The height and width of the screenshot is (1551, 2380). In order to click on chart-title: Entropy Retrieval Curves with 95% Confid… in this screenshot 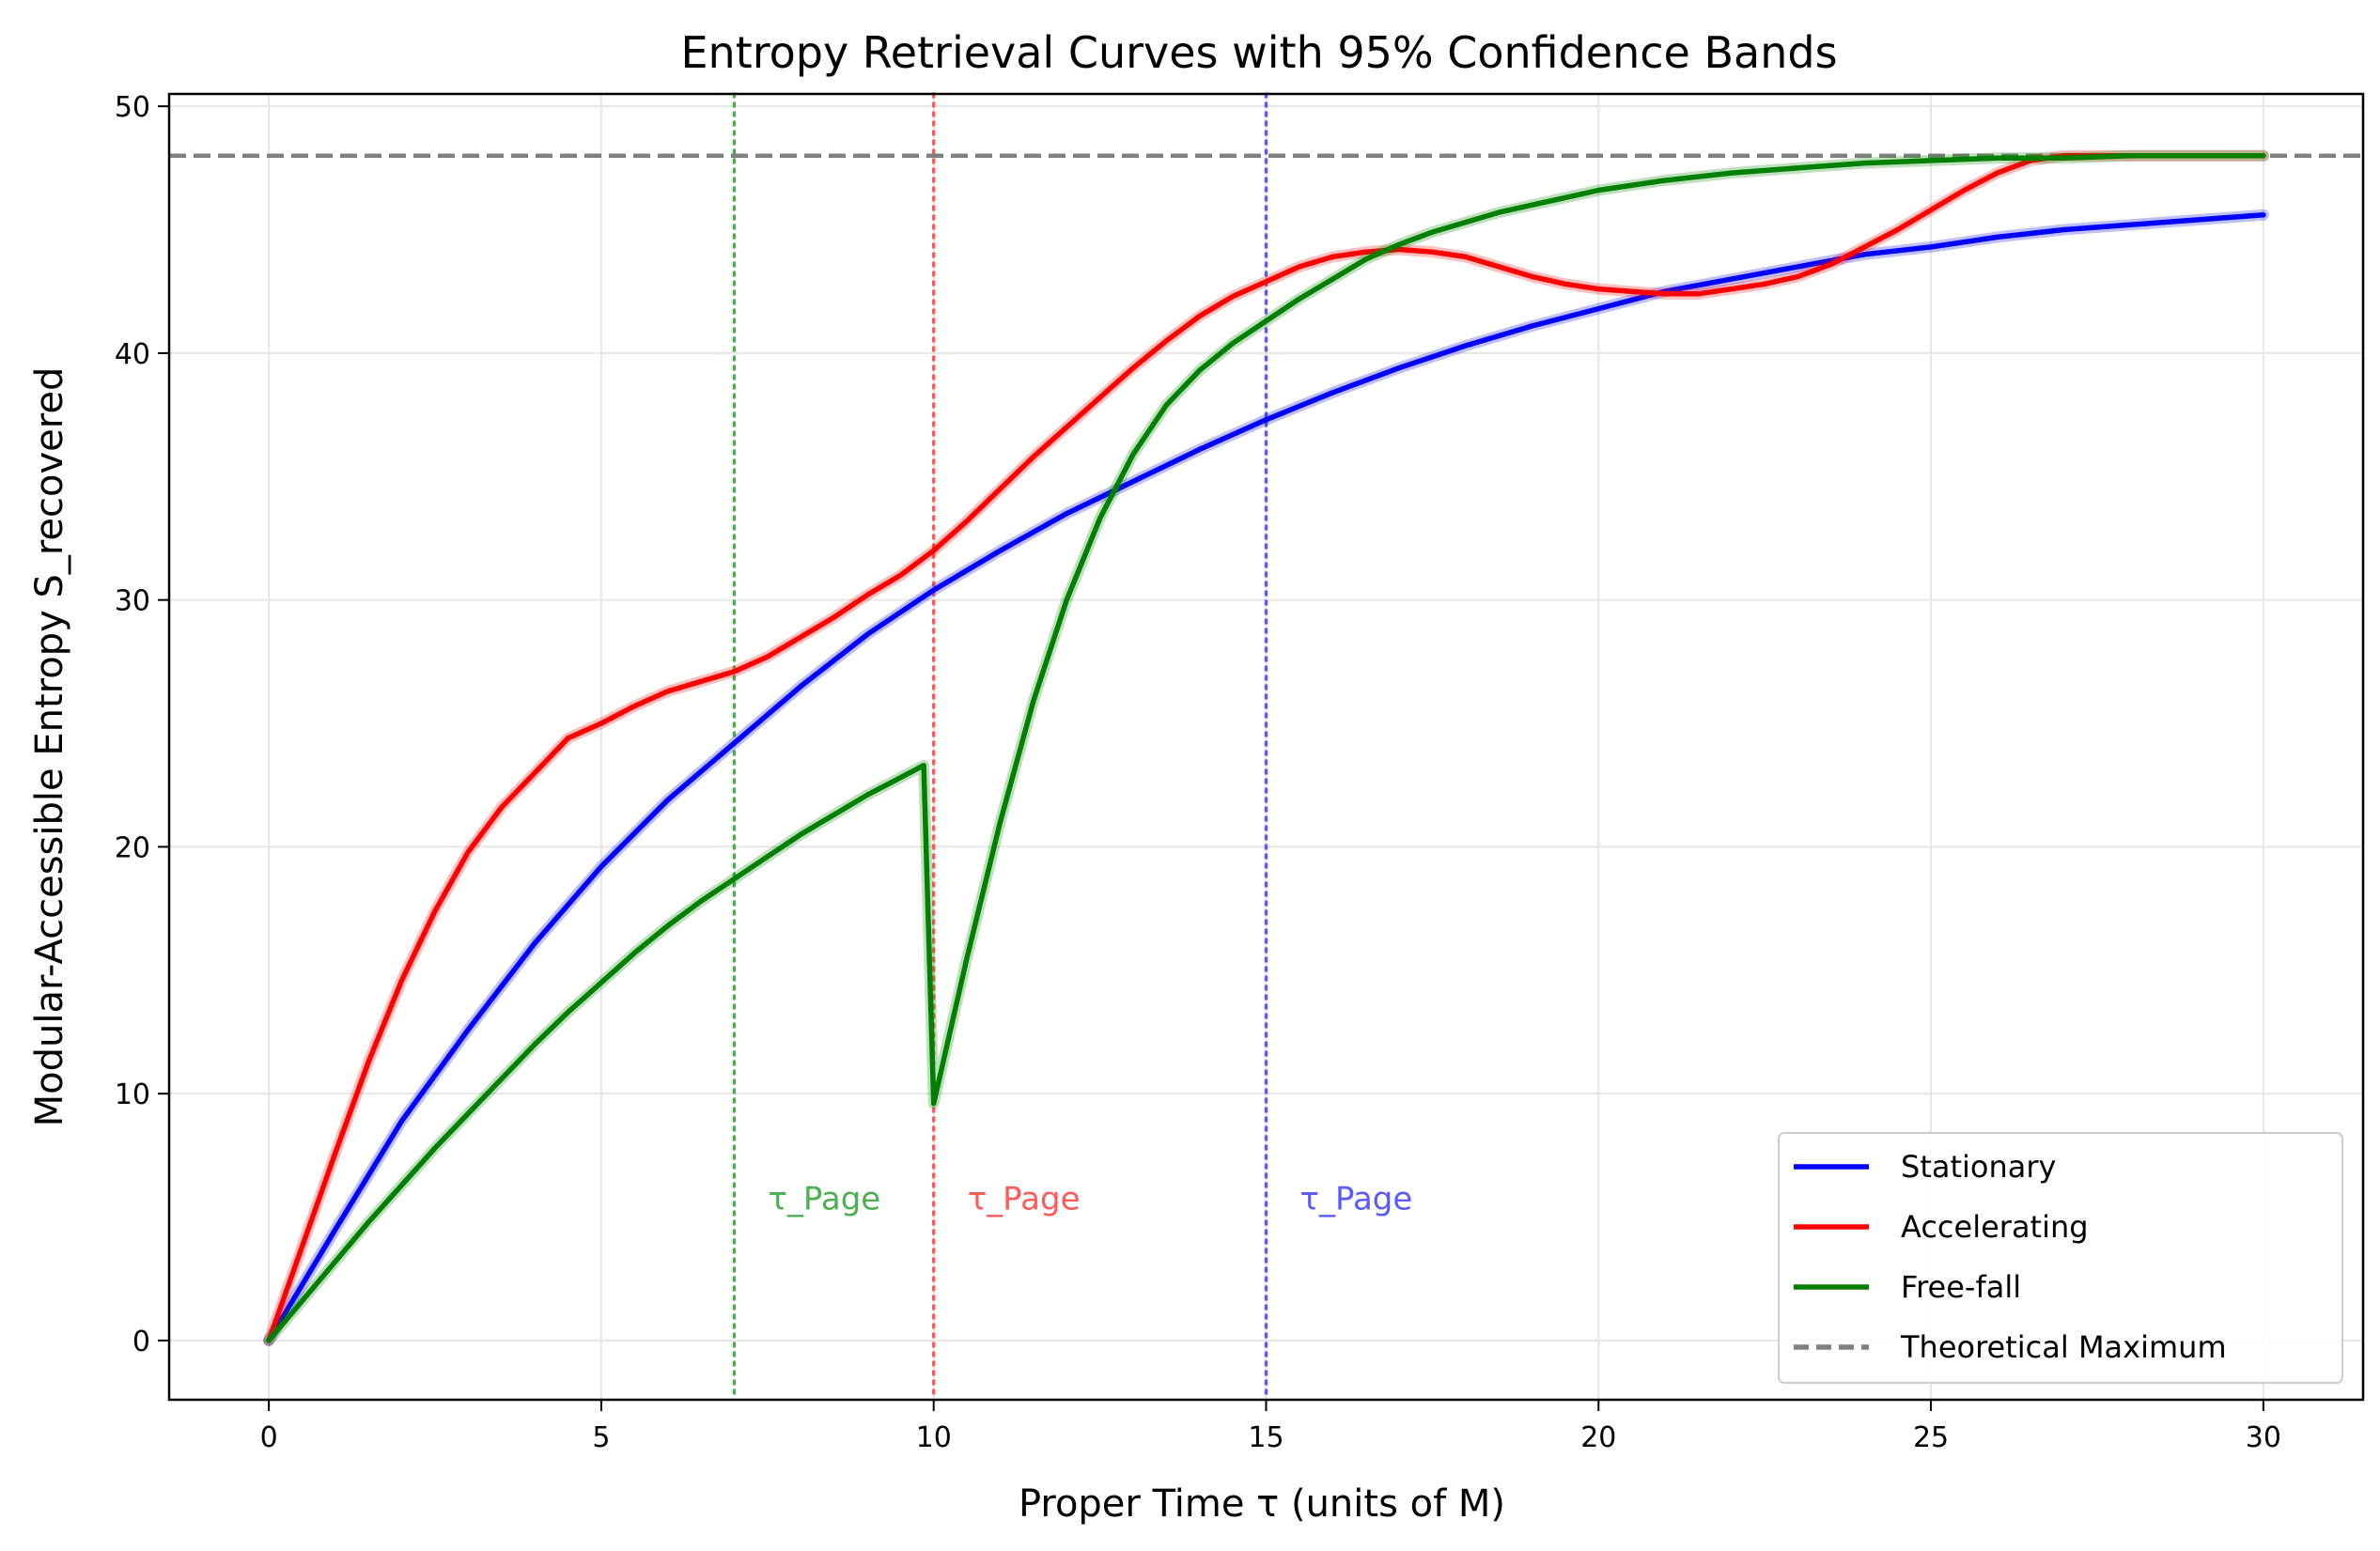, I will do `click(1258, 53)`.